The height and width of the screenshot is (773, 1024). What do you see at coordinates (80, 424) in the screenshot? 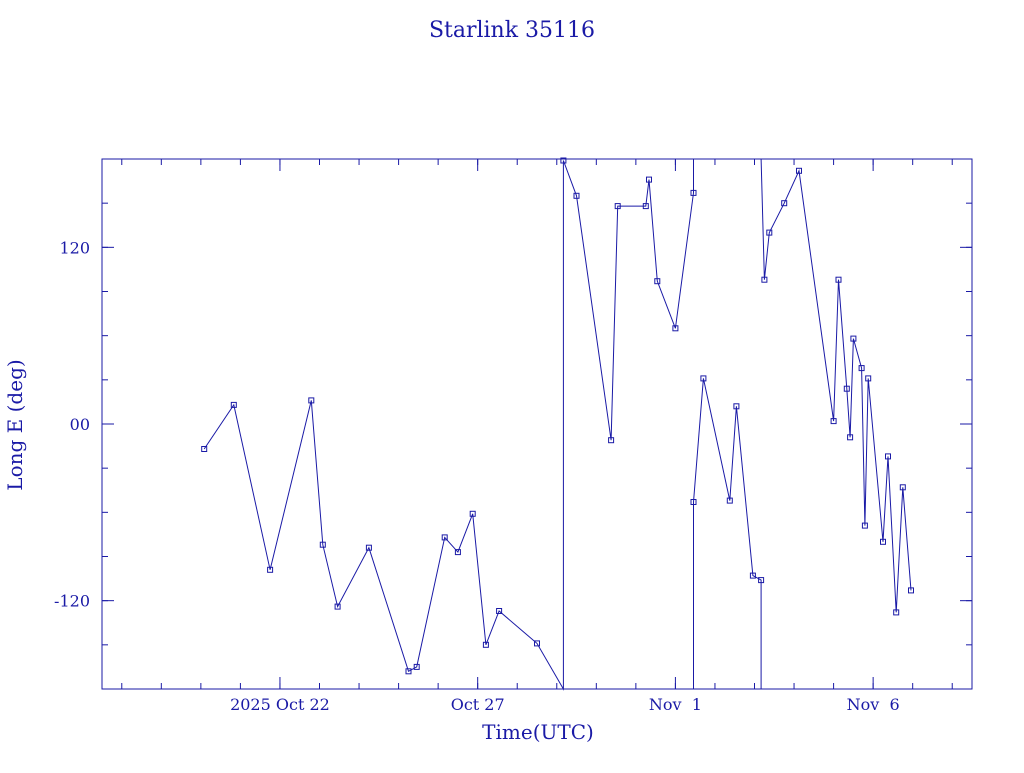
I see `y-tick-label: 00` at bounding box center [80, 424].